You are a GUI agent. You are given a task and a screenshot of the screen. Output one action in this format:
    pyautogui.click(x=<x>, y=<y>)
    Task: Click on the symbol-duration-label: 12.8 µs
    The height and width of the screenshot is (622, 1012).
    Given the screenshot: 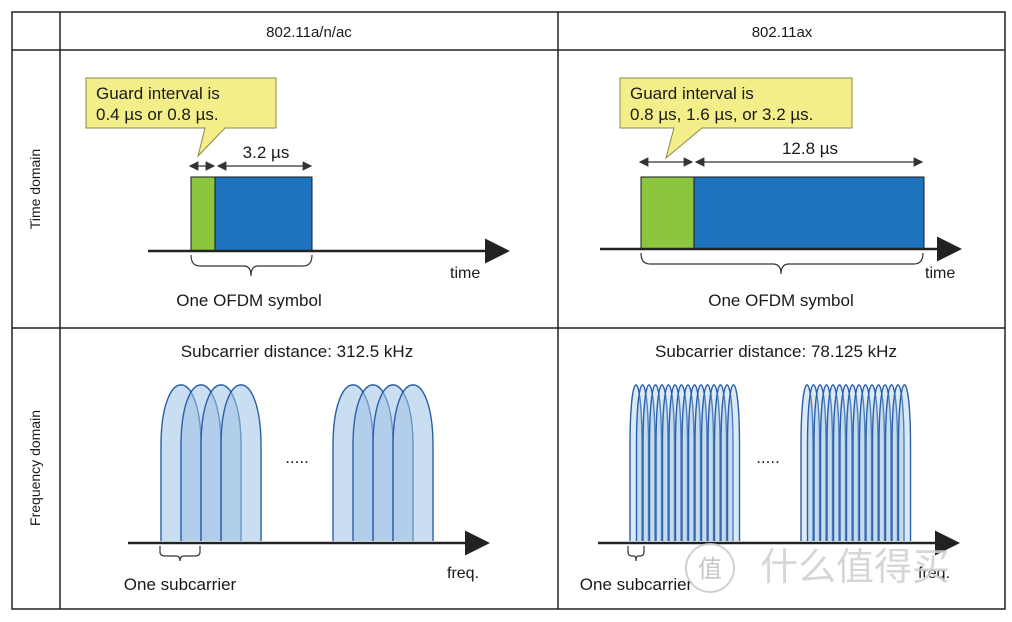 What is the action you would take?
    pyautogui.click(x=810, y=148)
    